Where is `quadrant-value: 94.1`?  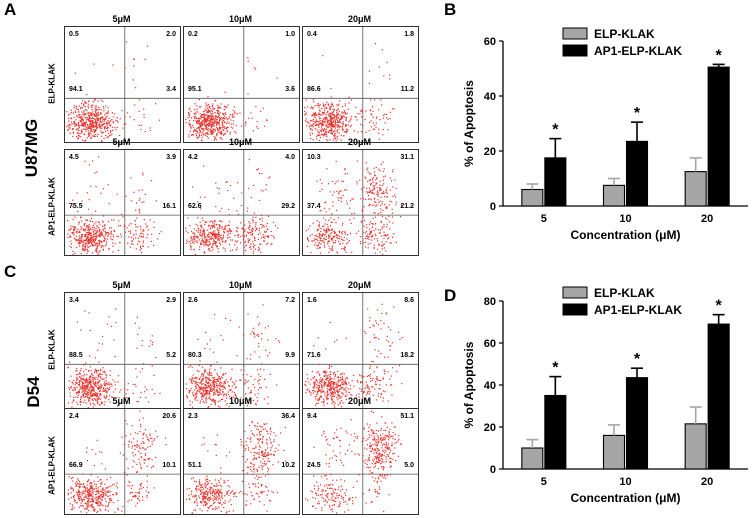
quadrant-value: 94.1 is located at coordinates (76, 90).